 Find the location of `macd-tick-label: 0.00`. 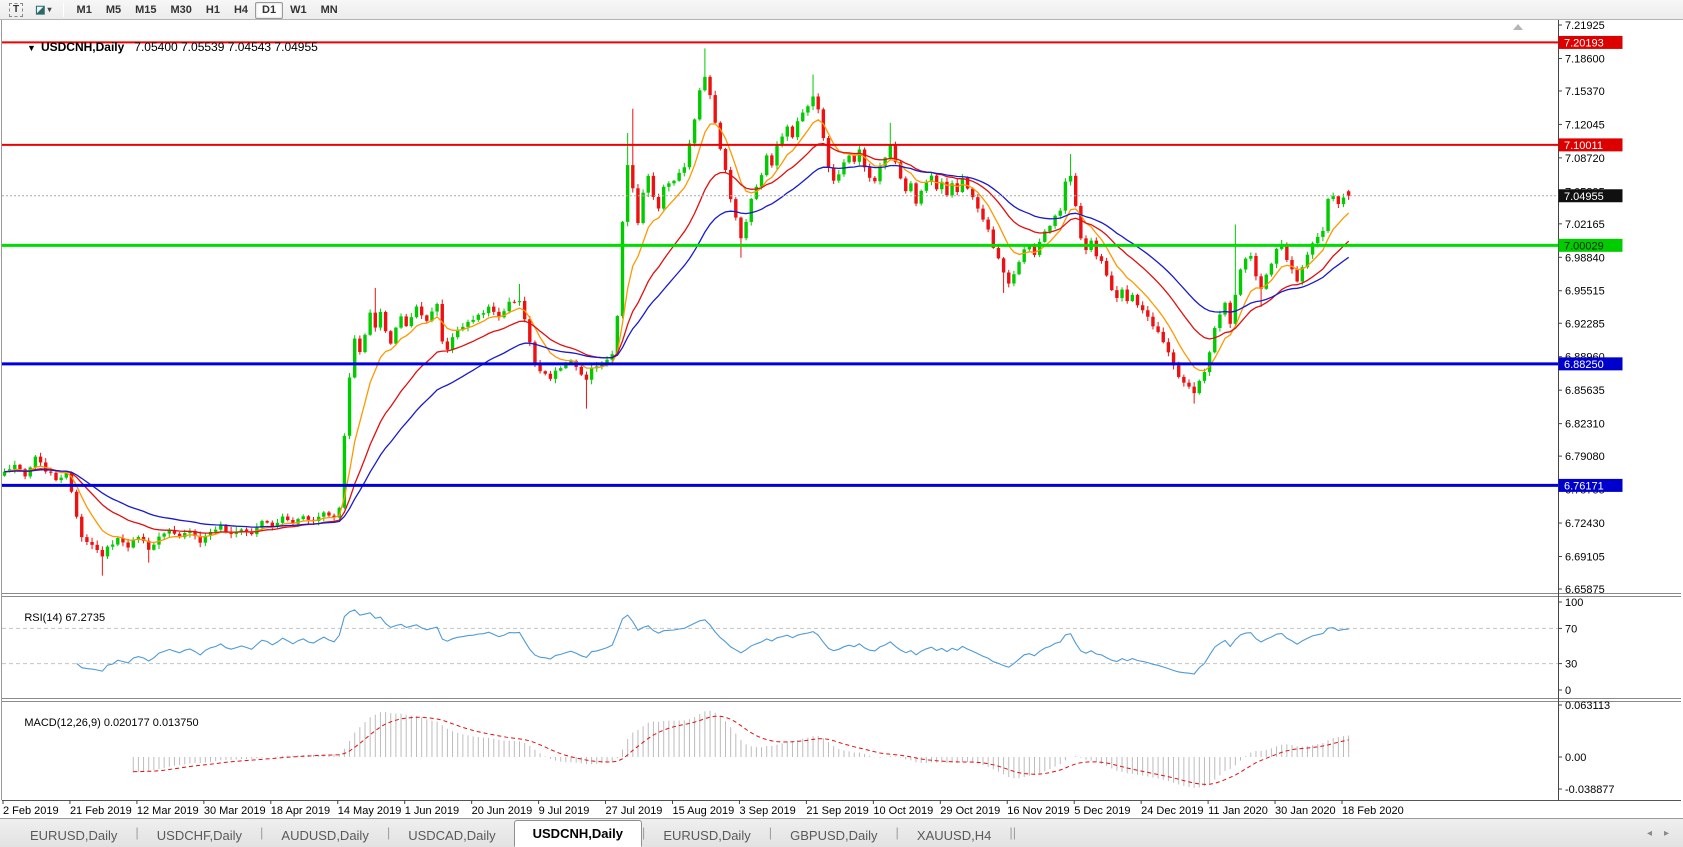

macd-tick-label: 0.00 is located at coordinates (1575, 758).